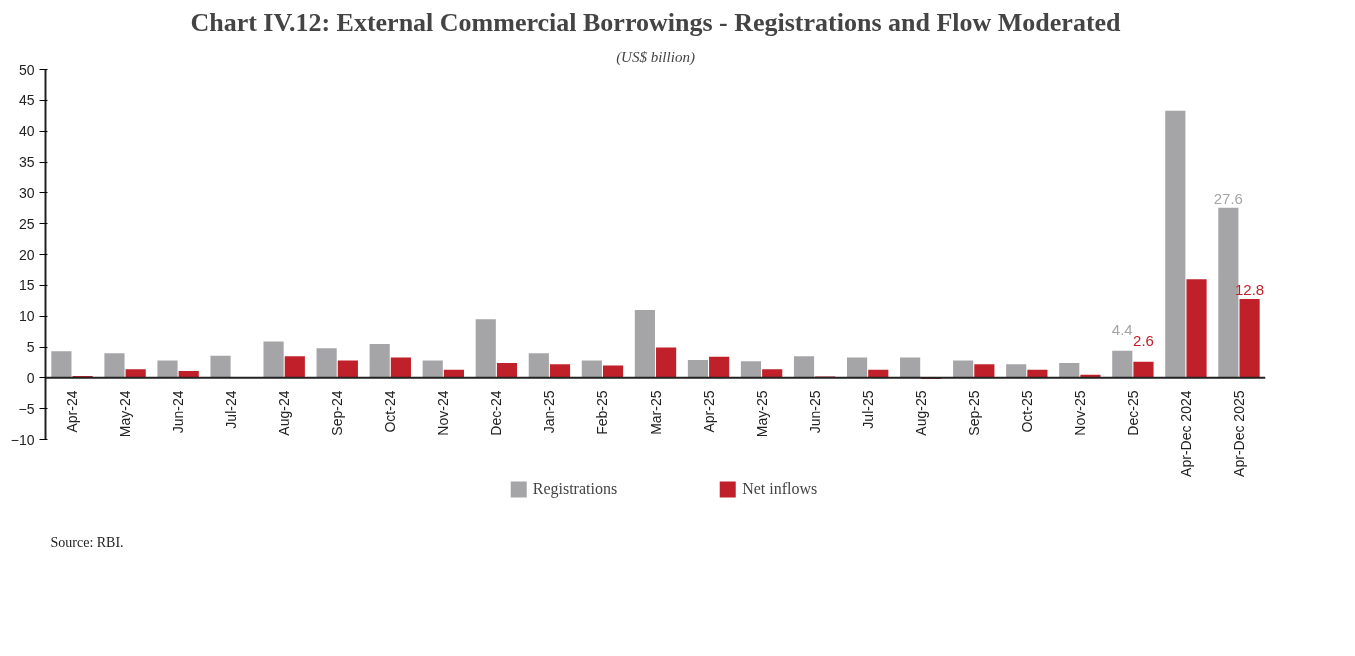 The width and height of the screenshot is (1355, 656). What do you see at coordinates (26, 223) in the screenshot?
I see `y-tick-label: 25` at bounding box center [26, 223].